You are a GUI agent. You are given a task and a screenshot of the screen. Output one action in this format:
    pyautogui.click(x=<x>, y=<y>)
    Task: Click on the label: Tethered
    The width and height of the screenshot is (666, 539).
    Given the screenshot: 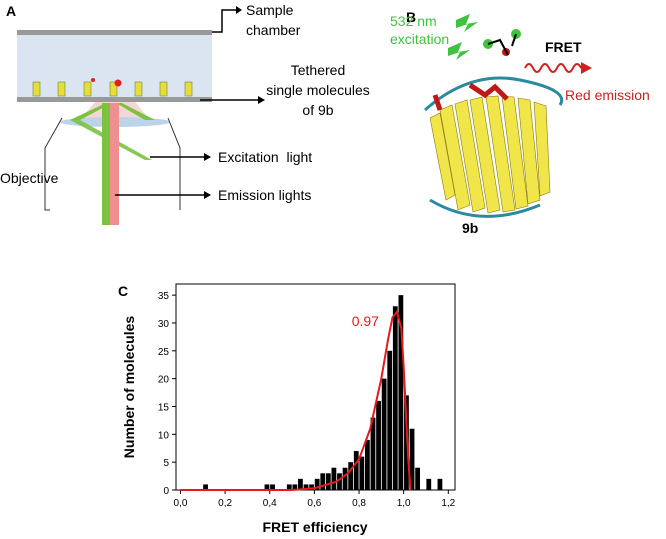 What is the action you would take?
    pyautogui.click(x=318, y=70)
    